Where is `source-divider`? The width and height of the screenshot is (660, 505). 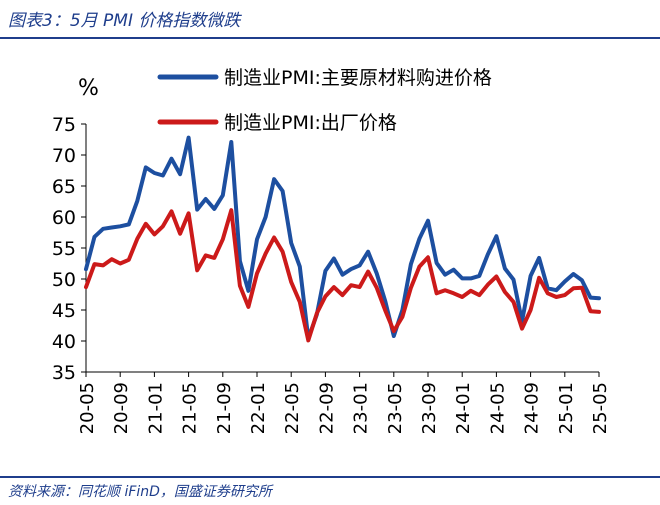 source-divider is located at coordinates (330, 477).